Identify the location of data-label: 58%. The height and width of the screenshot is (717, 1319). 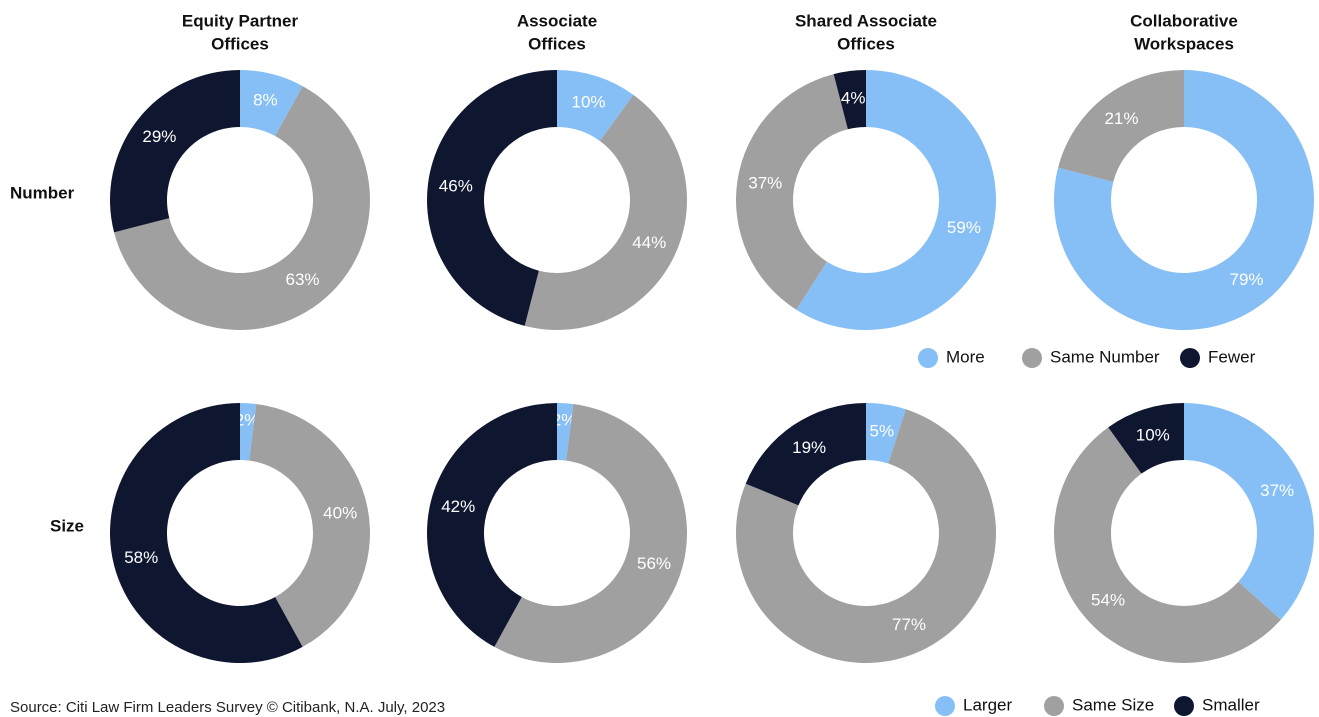
(141, 557).